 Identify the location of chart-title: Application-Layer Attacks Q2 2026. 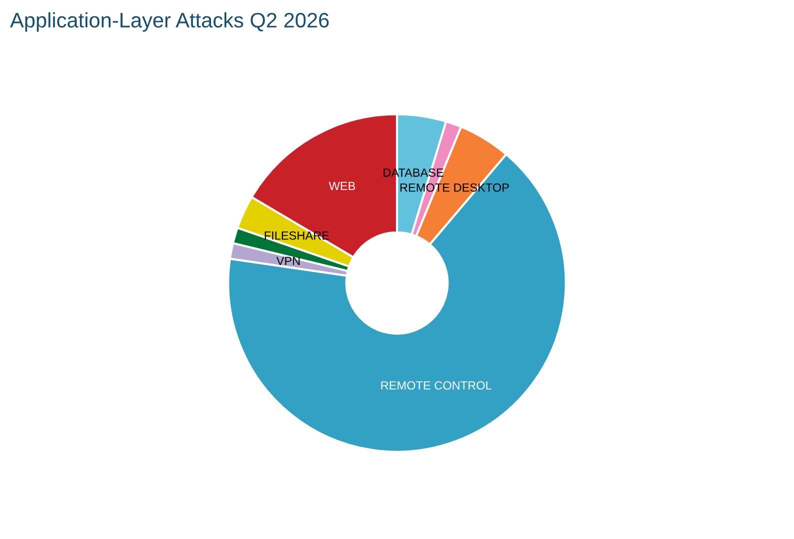
(169, 22).